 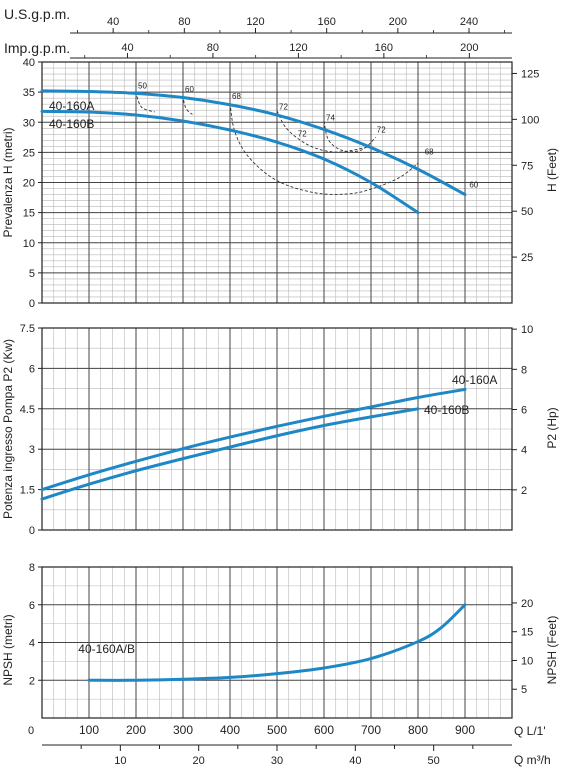 I want to click on impgpm-tick-label: 40, so click(x=127, y=48).